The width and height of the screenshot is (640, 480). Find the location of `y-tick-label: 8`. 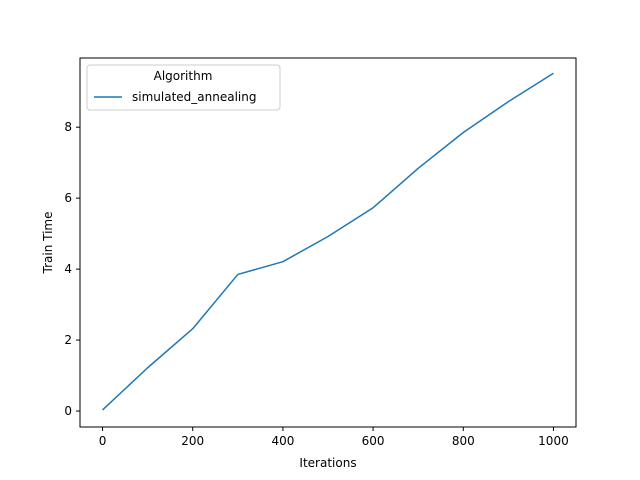

y-tick-label: 8 is located at coordinates (68, 127).